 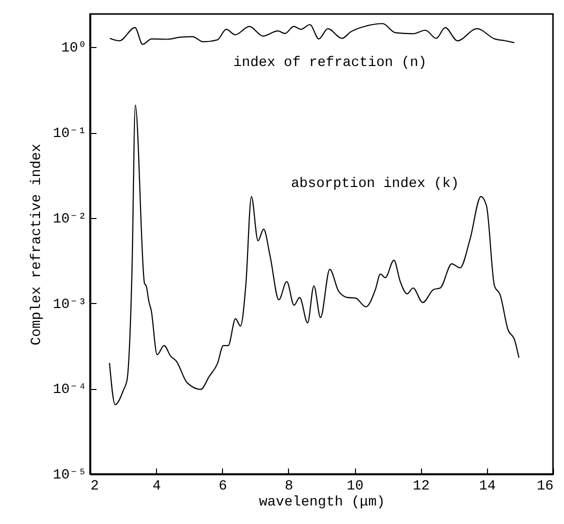 I want to click on x-tick-label: 6, so click(x=222, y=486).